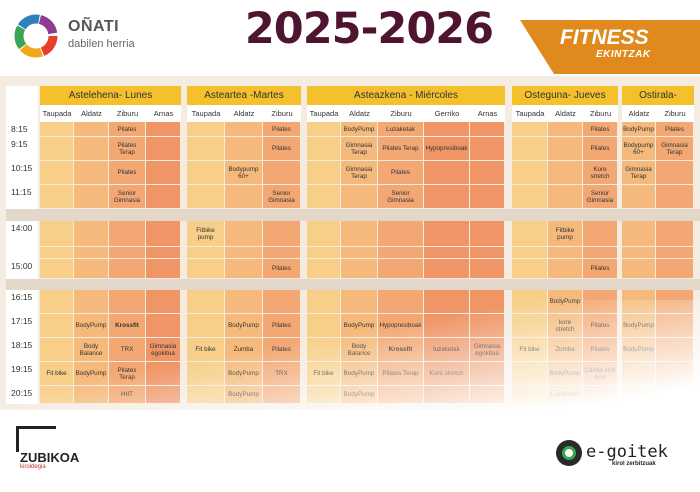 The width and height of the screenshot is (700, 492). I want to click on egoitek-subtitle: kirol zerbitzuak, so click(634, 464).